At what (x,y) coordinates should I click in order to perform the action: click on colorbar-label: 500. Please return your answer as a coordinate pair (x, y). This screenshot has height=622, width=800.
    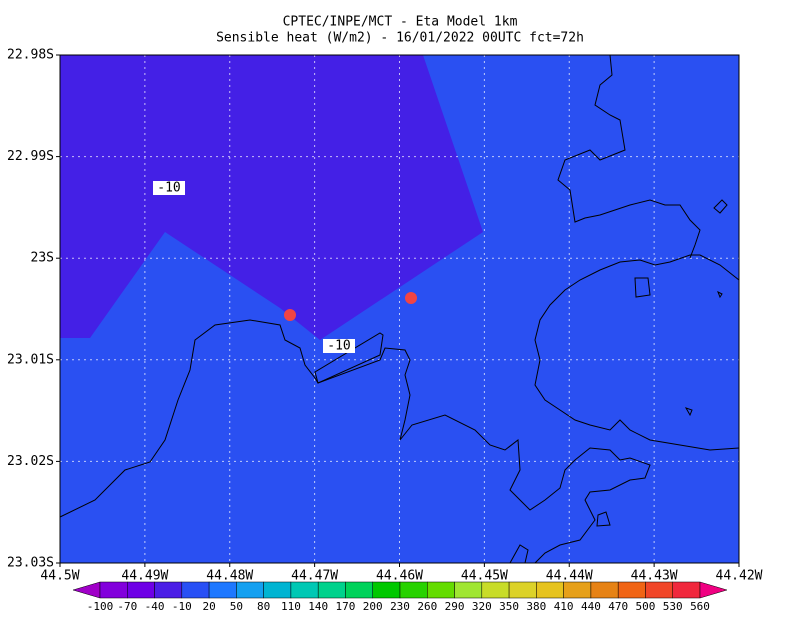
    Looking at the image, I should click on (646, 606).